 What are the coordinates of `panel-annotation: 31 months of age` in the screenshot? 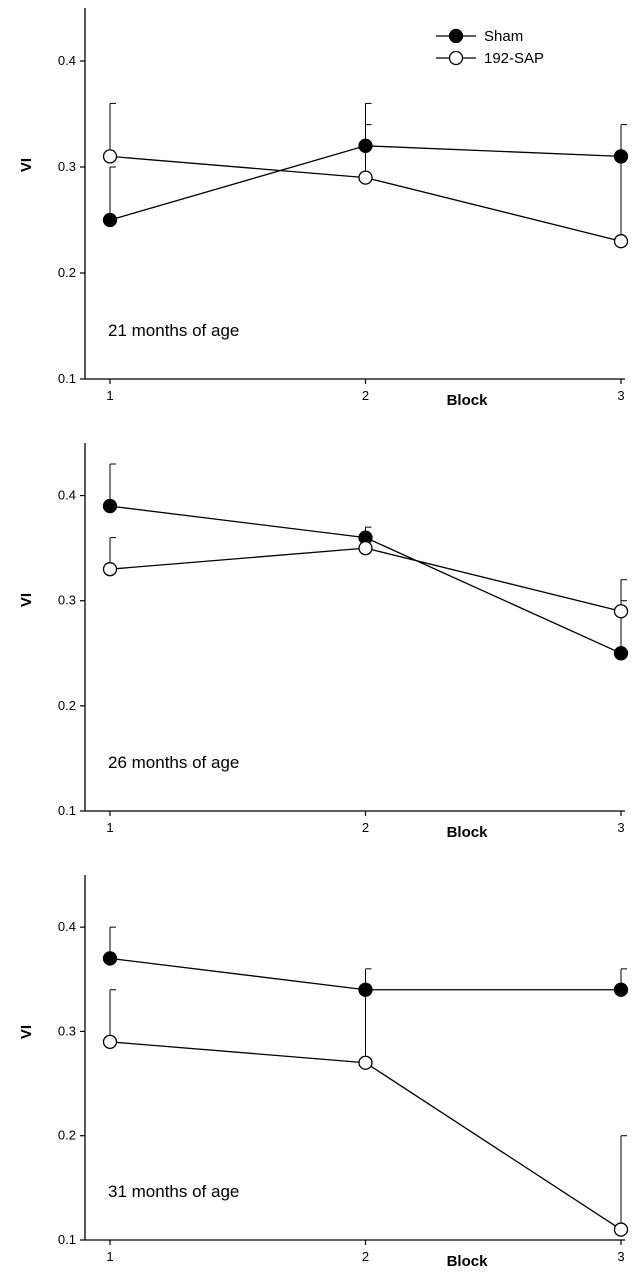 It's located at (173, 1191).